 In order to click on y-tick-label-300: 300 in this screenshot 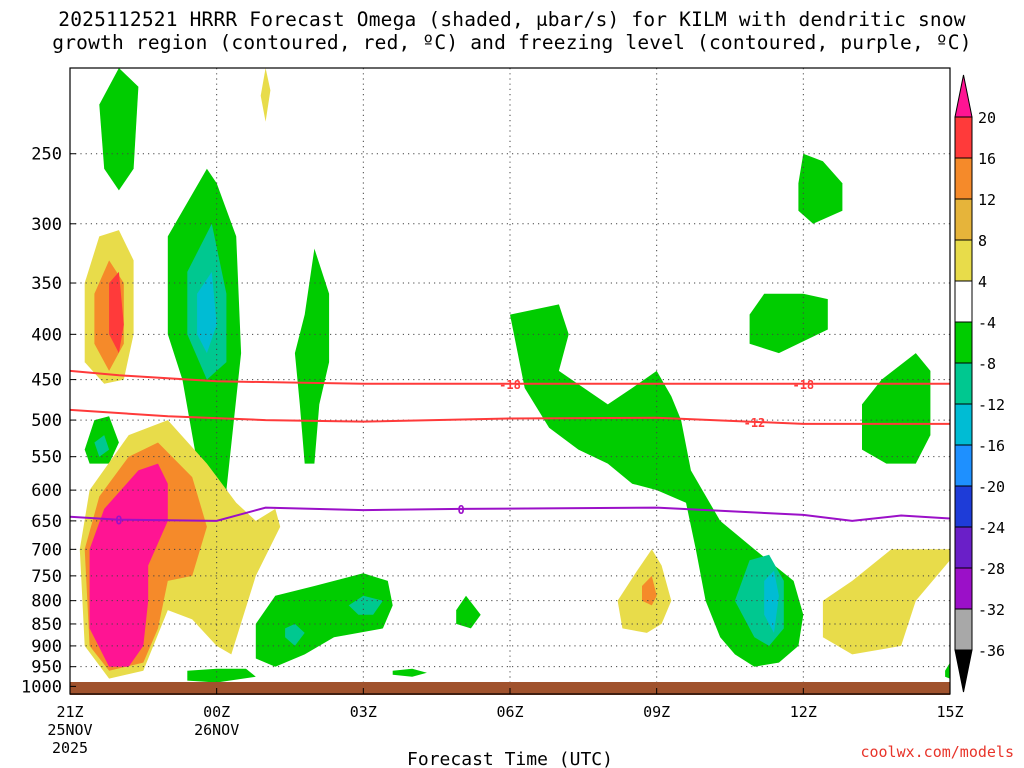, I will do `click(46, 225)`.